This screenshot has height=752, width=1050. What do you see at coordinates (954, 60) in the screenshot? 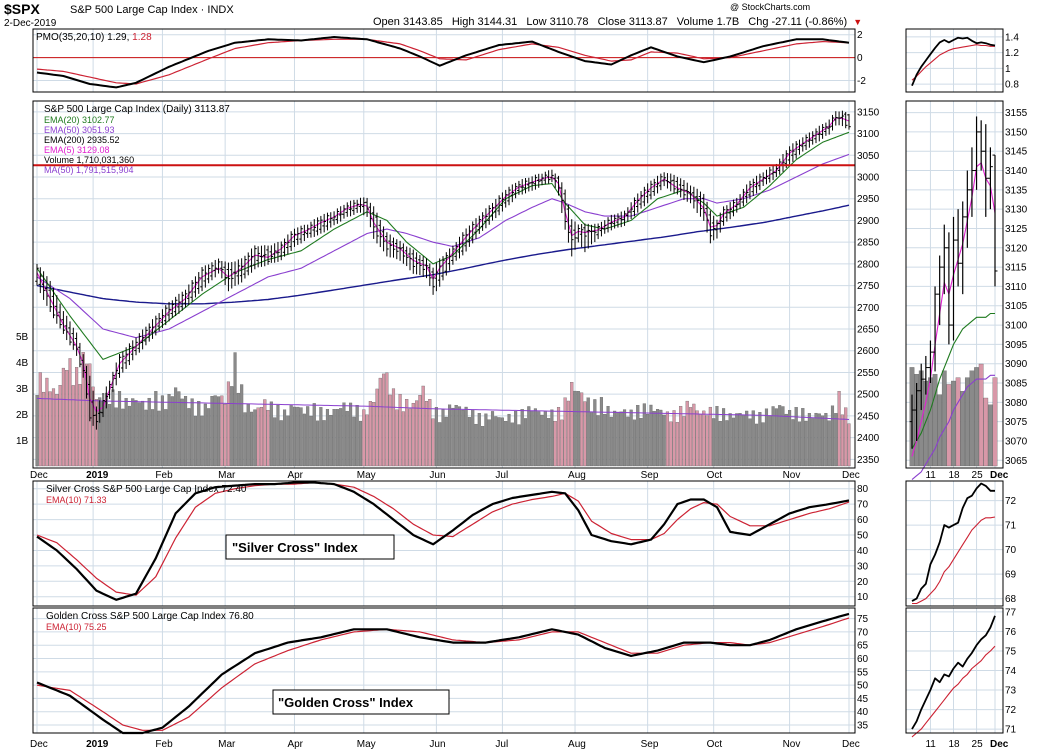
I see `zoom-pmo-panel` at bounding box center [954, 60].